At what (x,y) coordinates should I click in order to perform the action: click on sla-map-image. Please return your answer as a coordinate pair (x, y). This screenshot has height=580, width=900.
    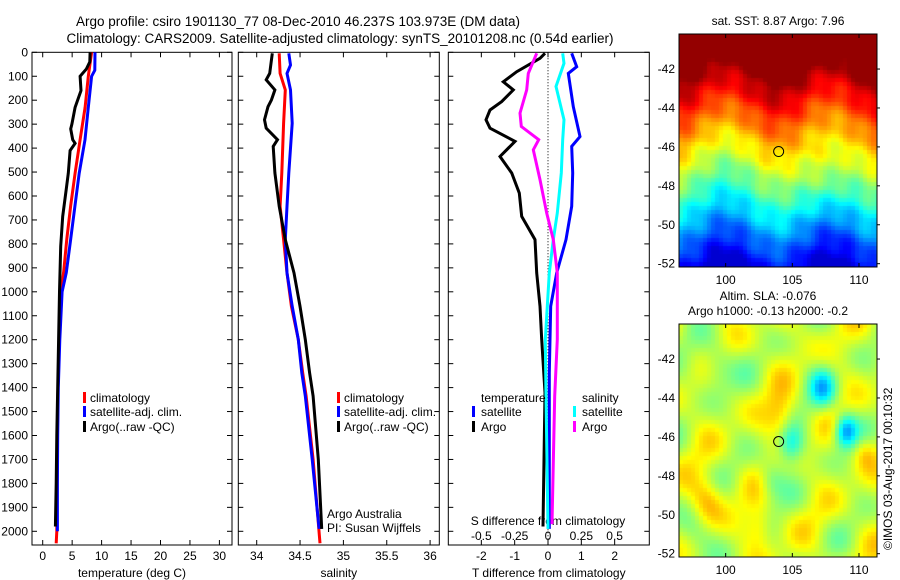
    Looking at the image, I should click on (778, 440).